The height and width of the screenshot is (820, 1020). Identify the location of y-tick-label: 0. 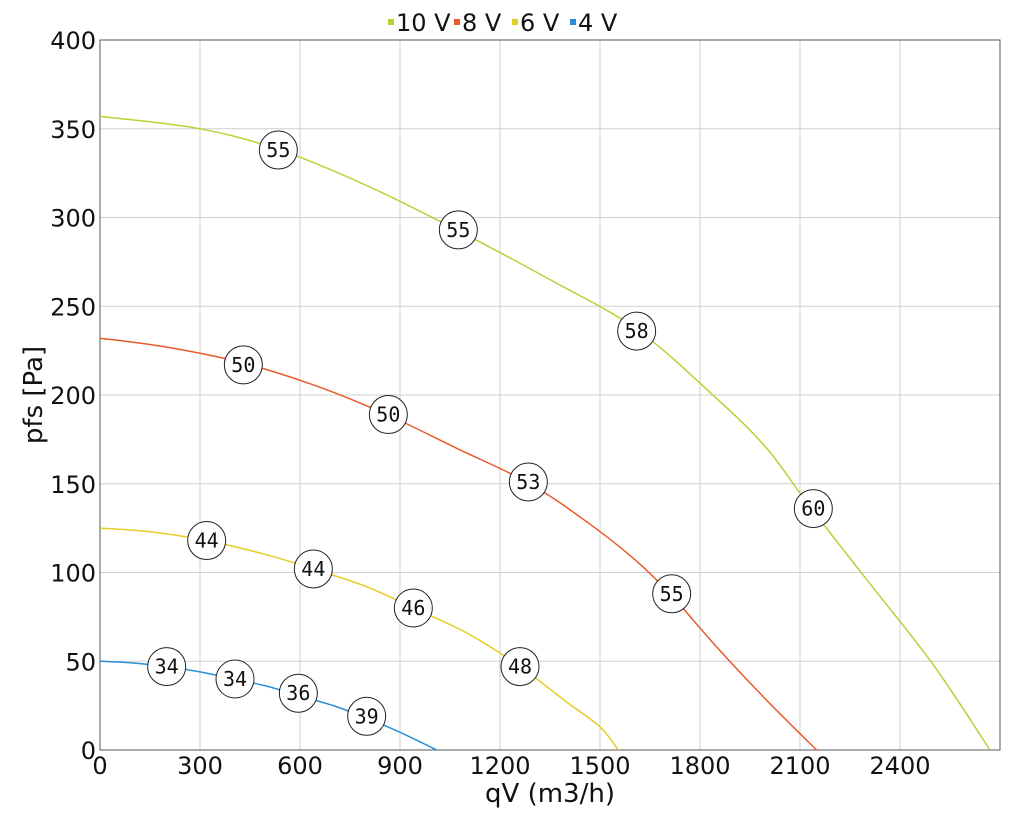
(88, 751).